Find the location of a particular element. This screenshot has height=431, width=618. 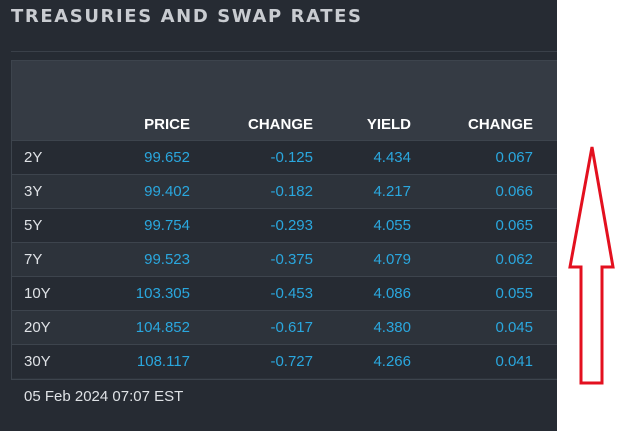

price-change-cell: -0.727 is located at coordinates (291, 361).